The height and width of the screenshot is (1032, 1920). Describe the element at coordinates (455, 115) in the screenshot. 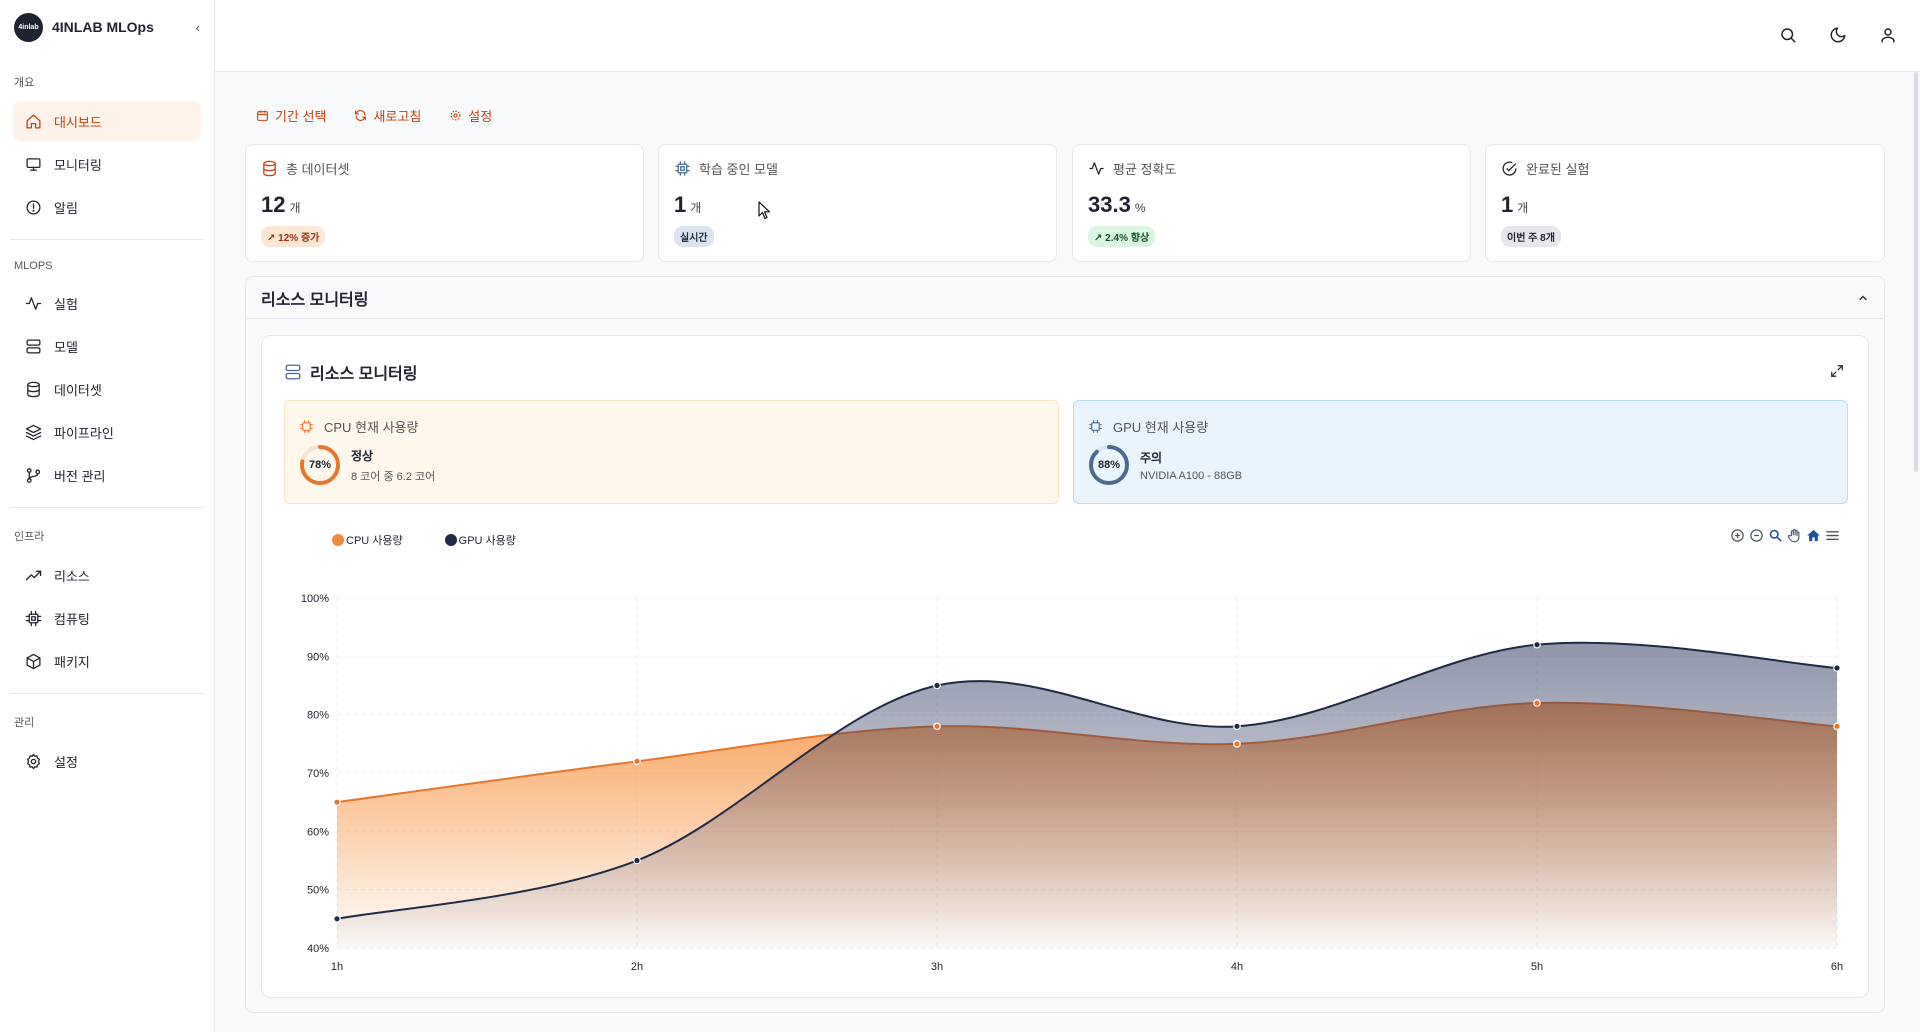

I see `gear-icon` at that location.